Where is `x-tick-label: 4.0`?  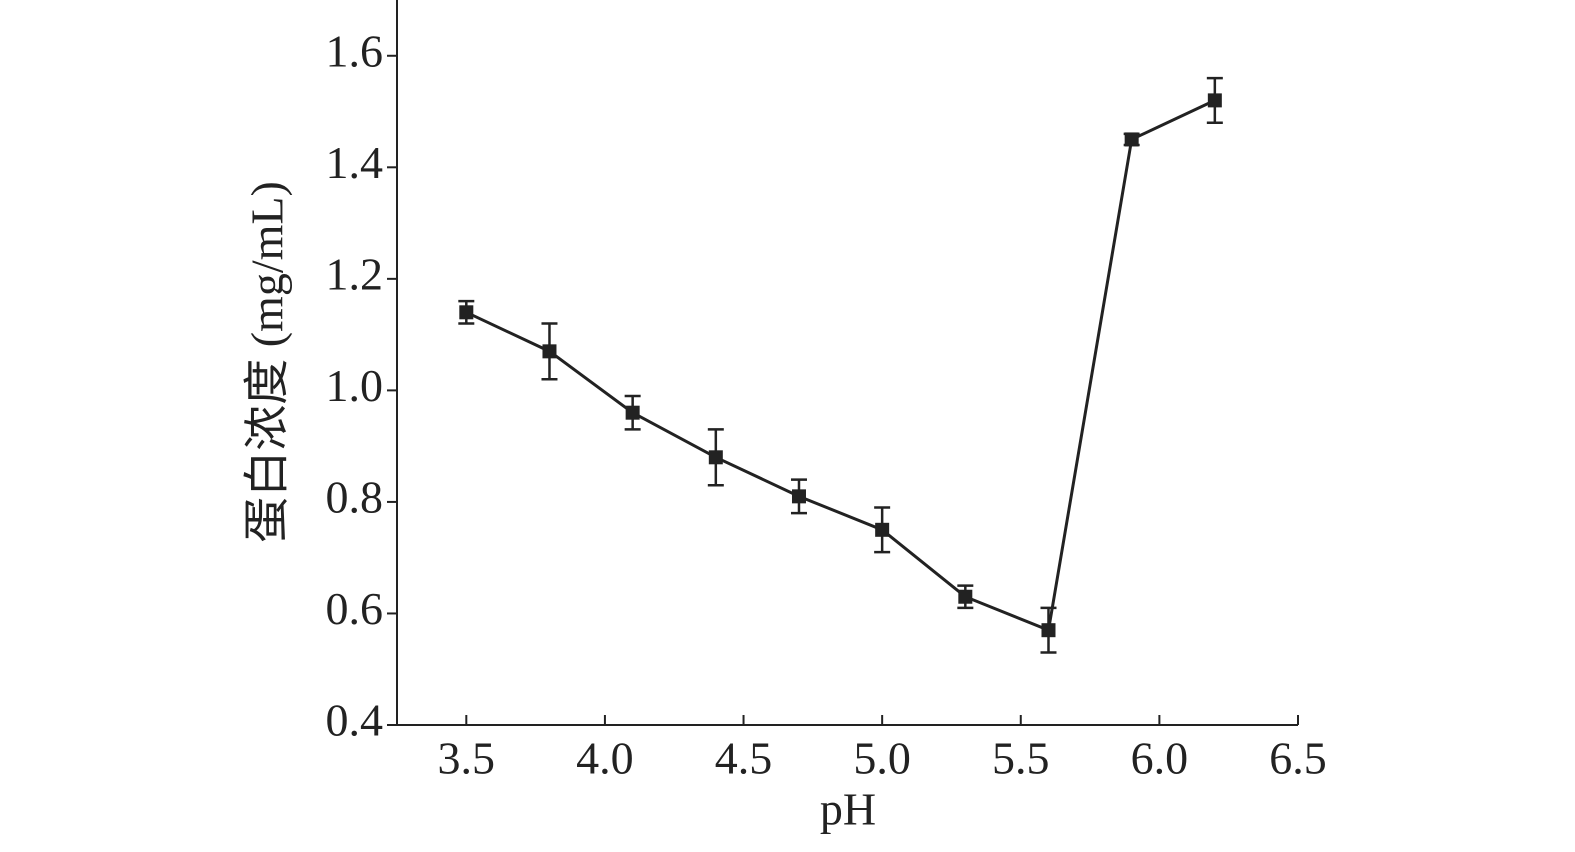
x-tick-label: 4.0 is located at coordinates (605, 758).